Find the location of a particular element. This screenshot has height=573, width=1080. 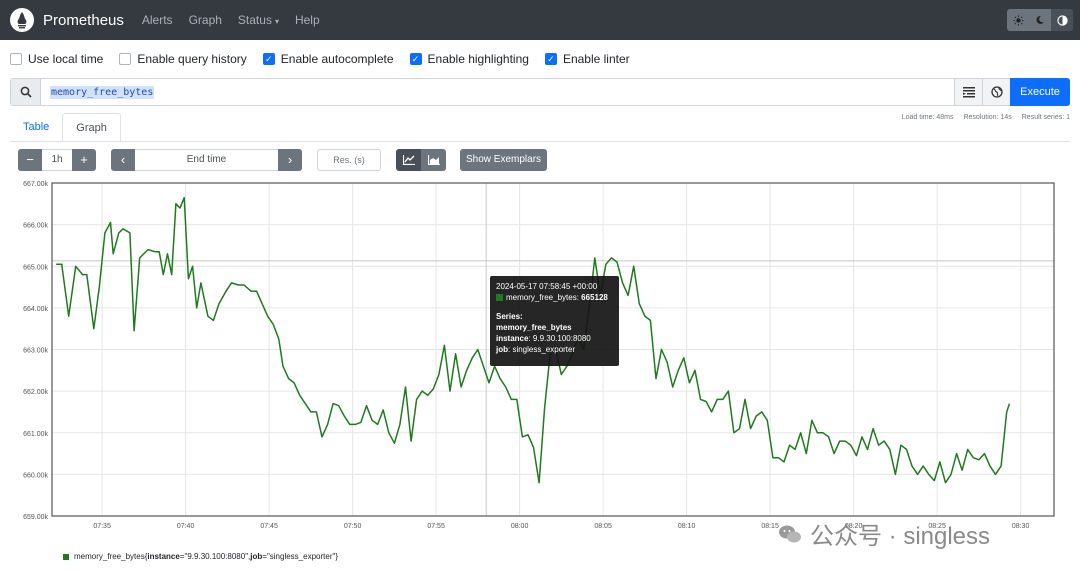

y-tick-label: 664.00k is located at coordinates (35, 309).